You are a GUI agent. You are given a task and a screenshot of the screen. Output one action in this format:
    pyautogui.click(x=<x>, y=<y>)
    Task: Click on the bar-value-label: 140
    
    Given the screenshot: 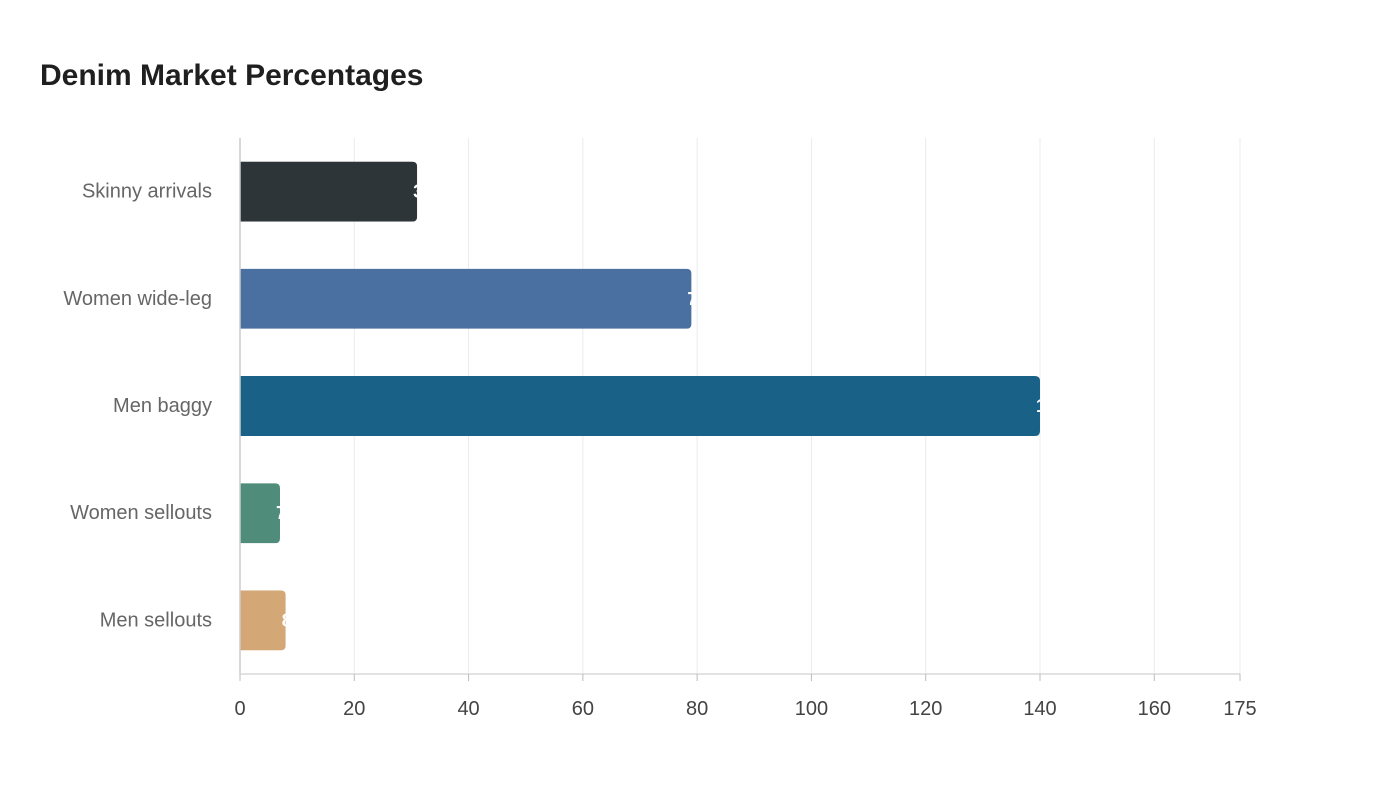 What is the action you would take?
    pyautogui.click(x=1051, y=406)
    